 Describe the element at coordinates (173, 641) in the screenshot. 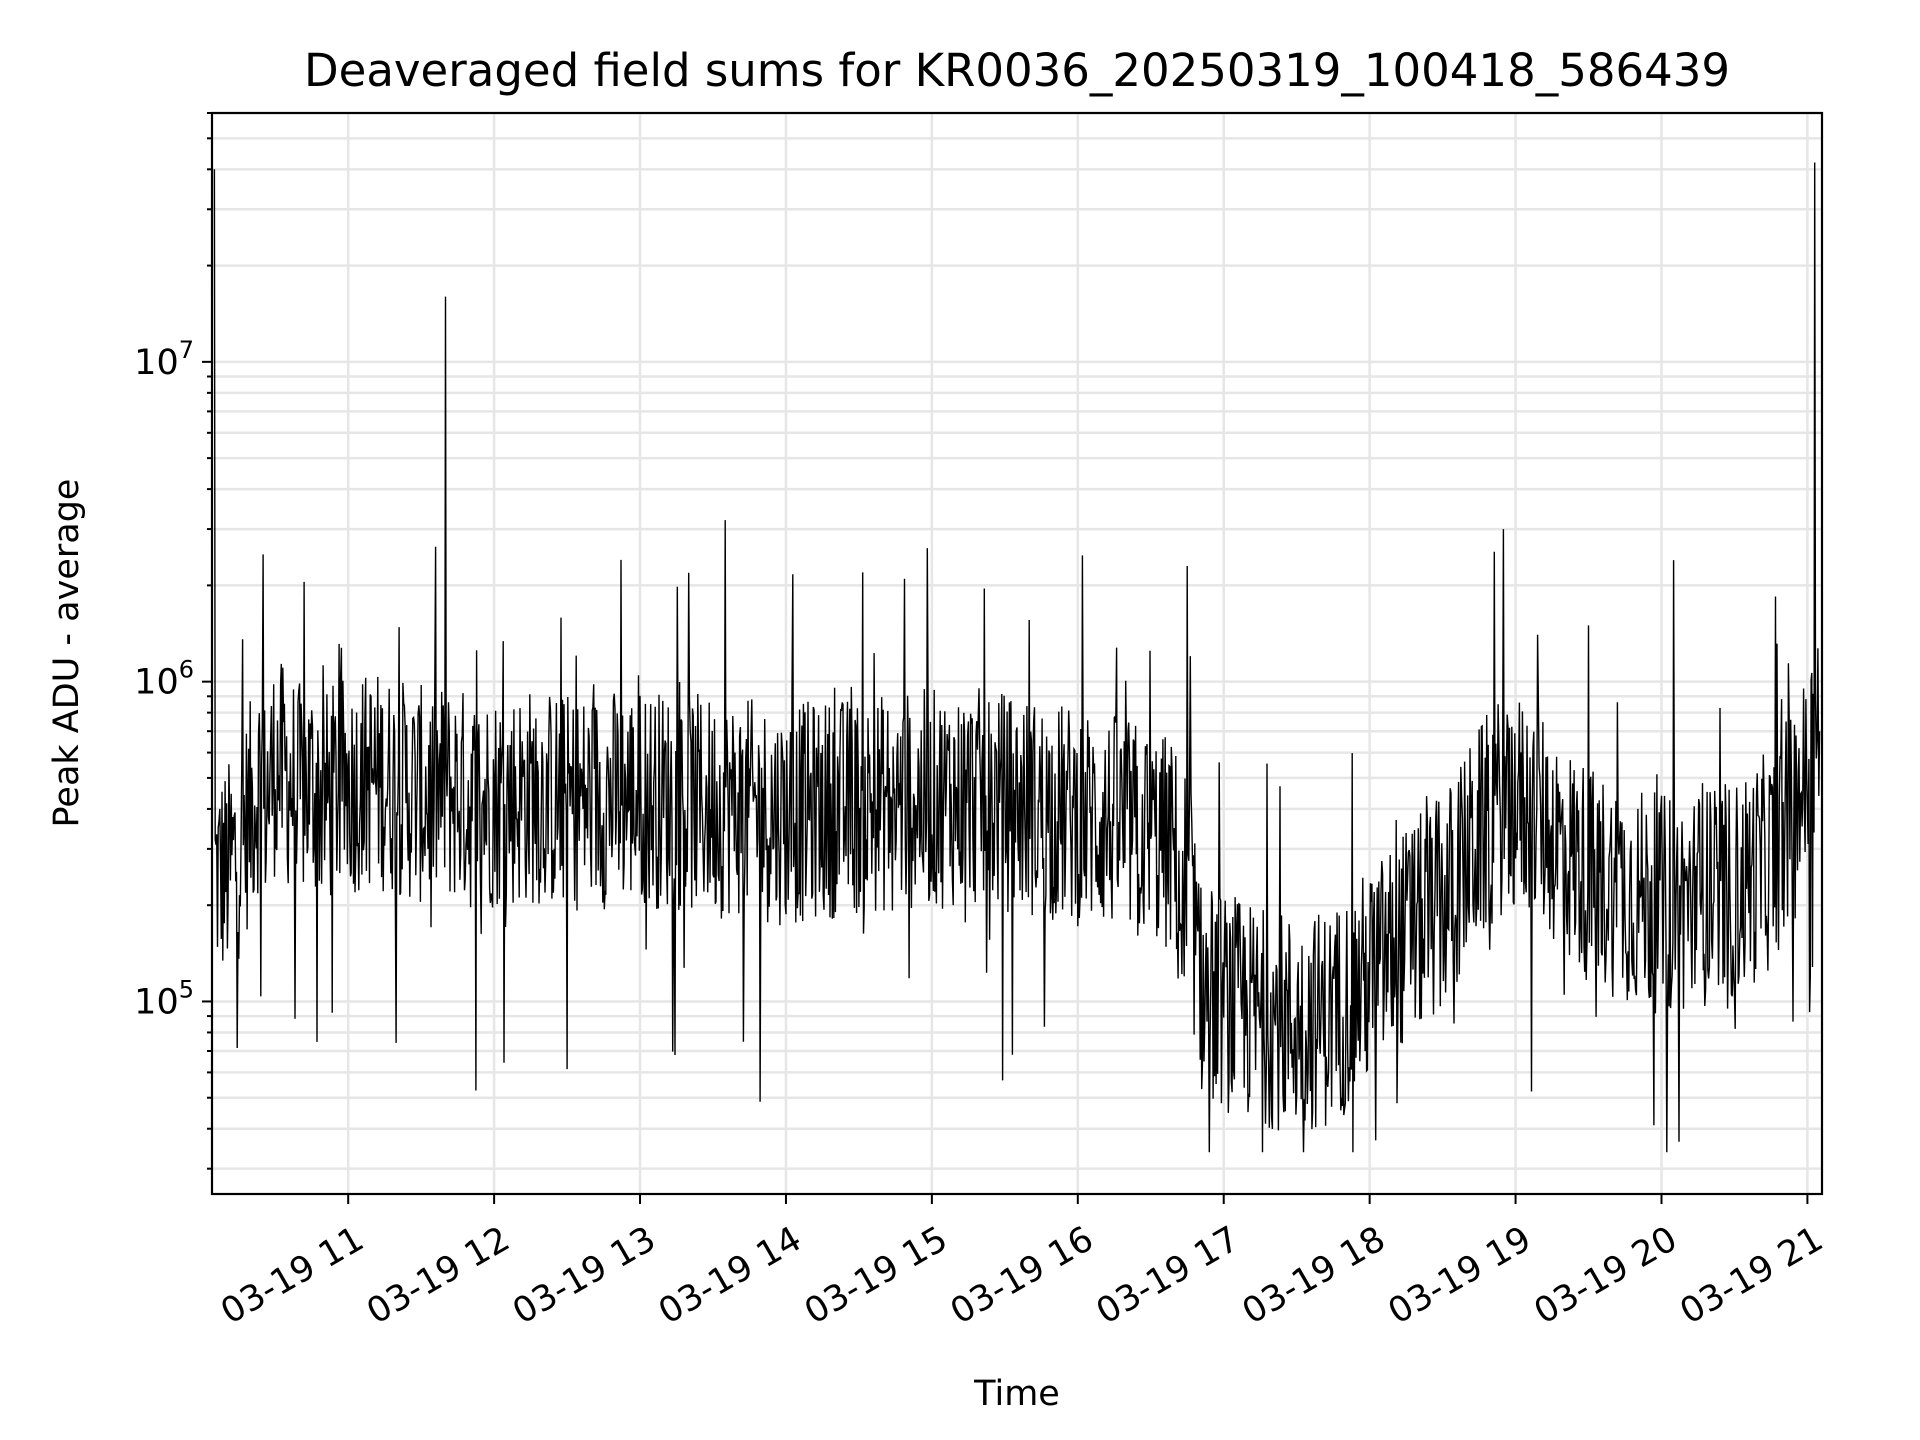

I see `y-axis: 10⁵ 10⁶ 10⁷` at that location.